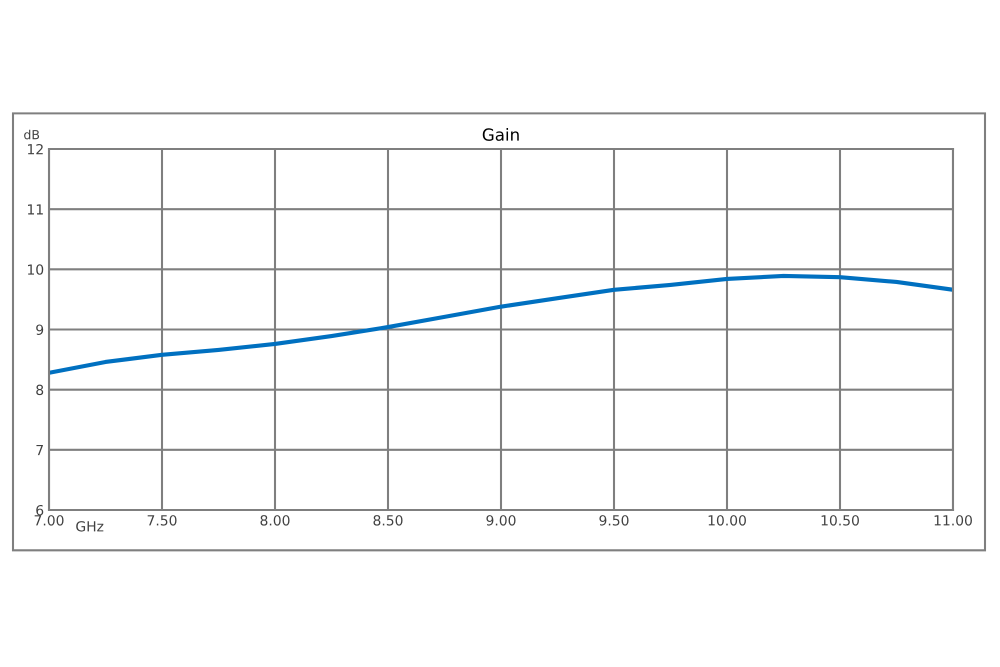  I want to click on line-series, so click(501, 324).